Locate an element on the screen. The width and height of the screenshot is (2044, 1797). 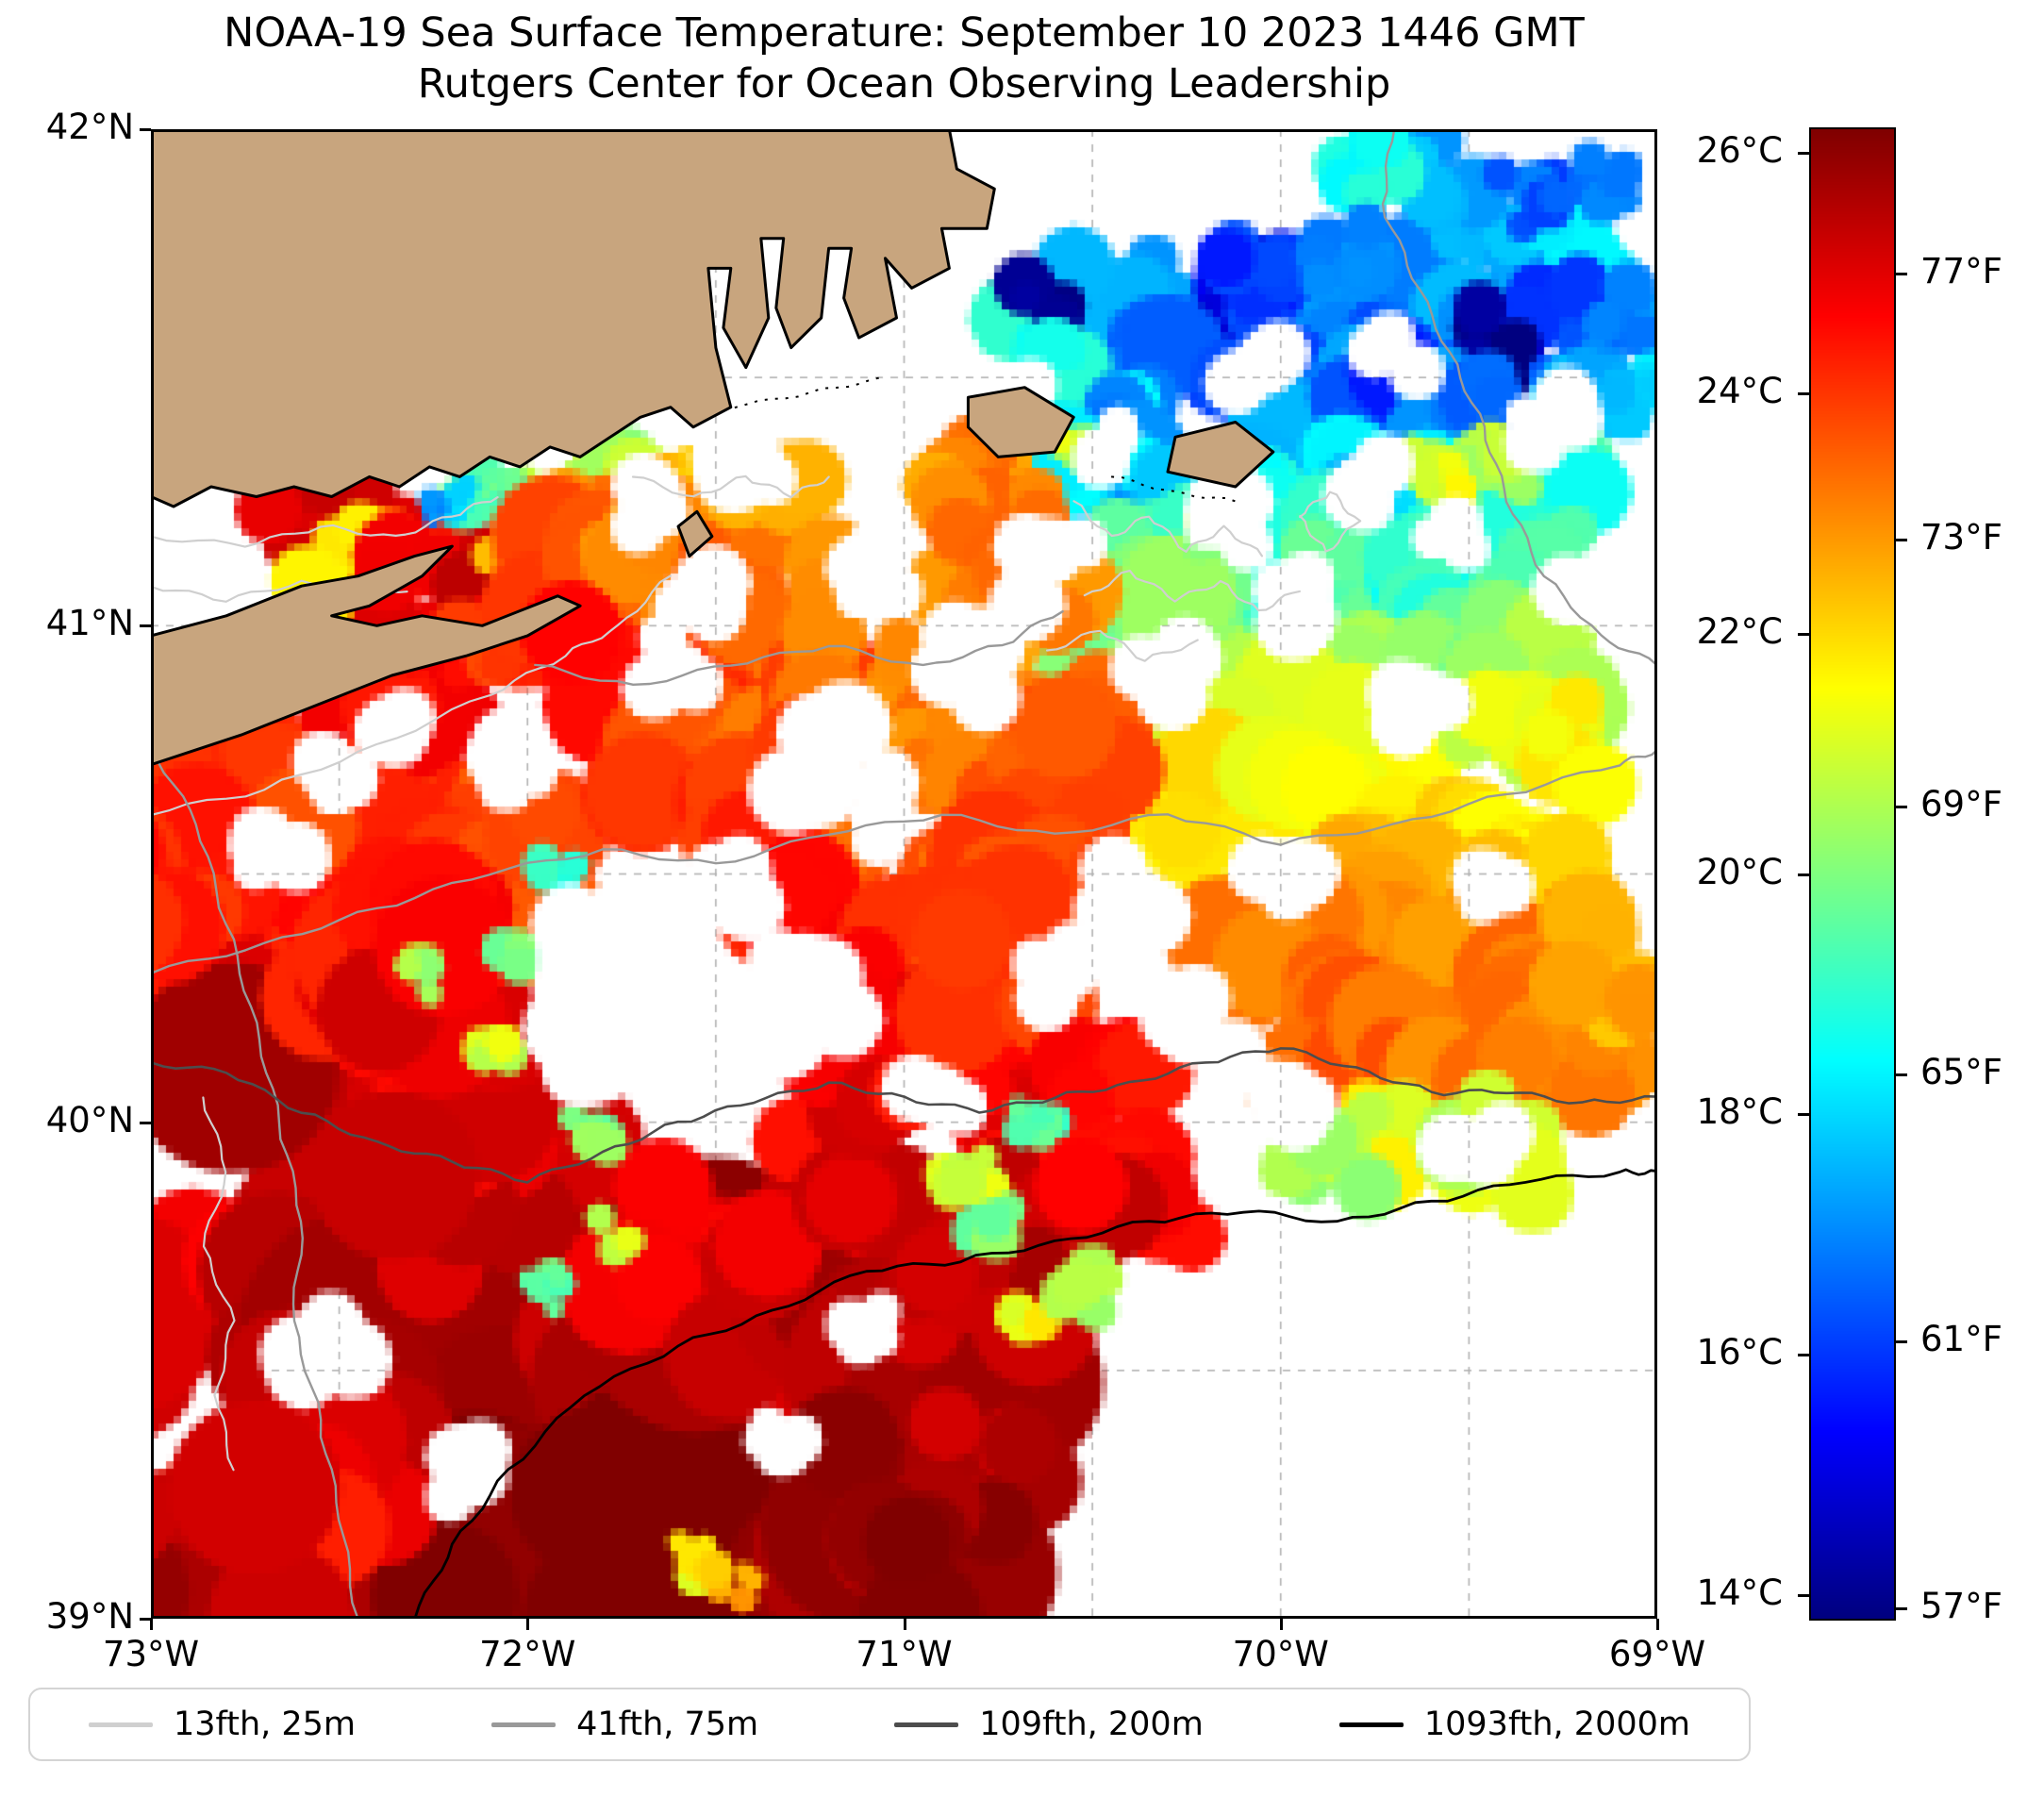
land-marthas-vineyard is located at coordinates (1021, 422).